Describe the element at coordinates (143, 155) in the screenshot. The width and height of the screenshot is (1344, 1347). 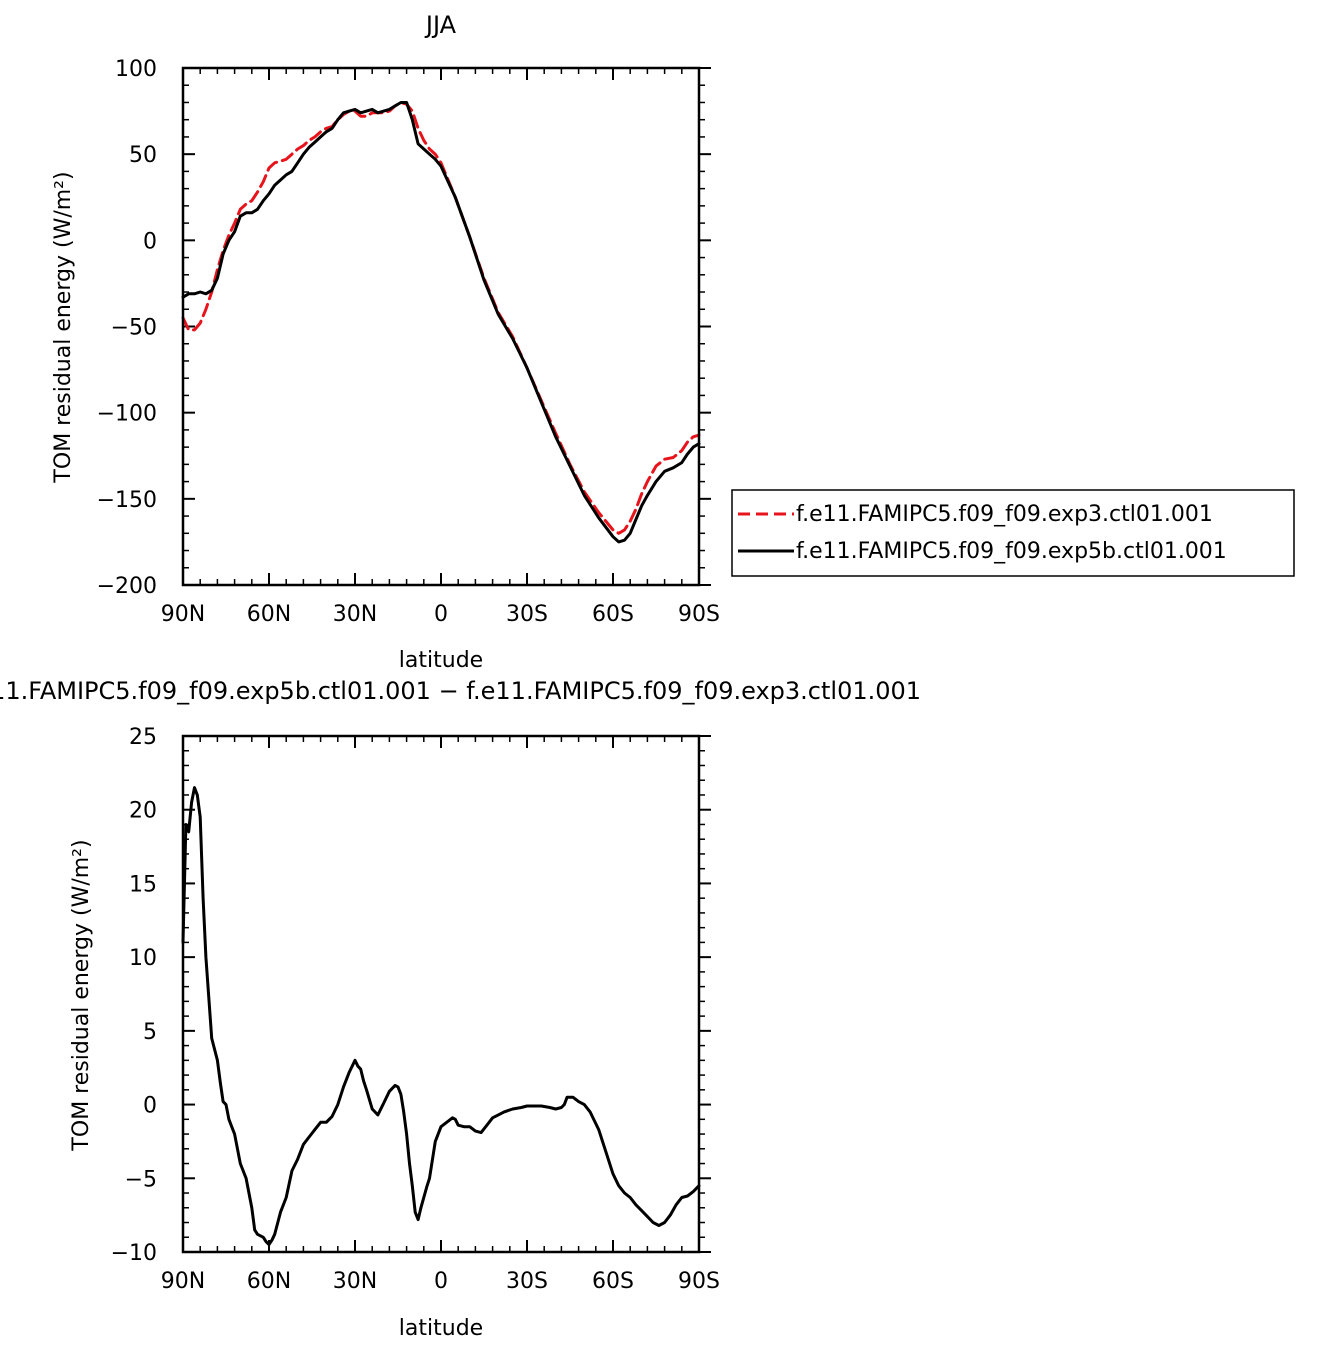
I see `y-tick-label: 50` at that location.